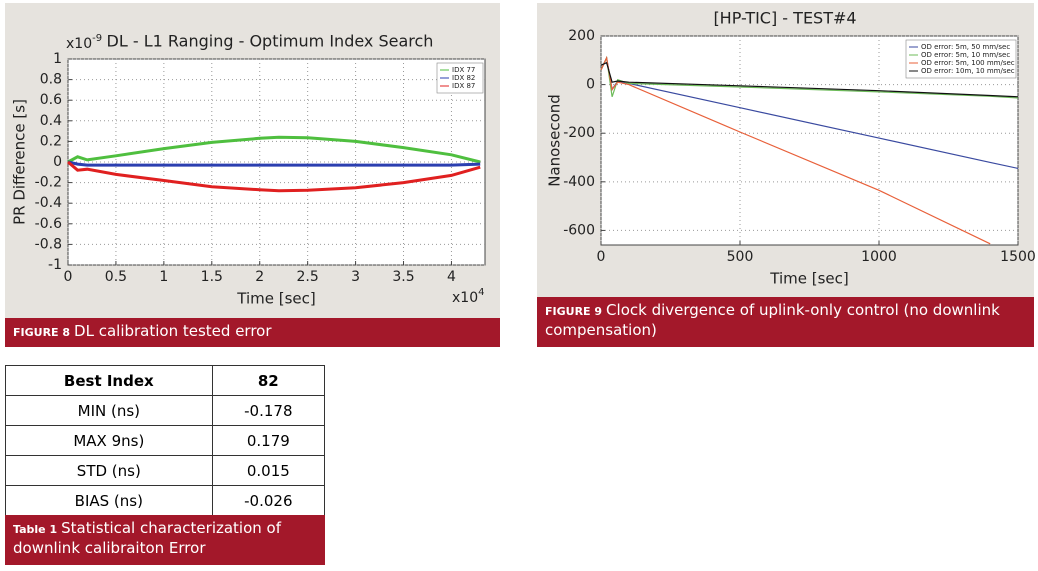  Describe the element at coordinates (463, 86) in the screenshot. I see `legend-label: IDX 87` at that location.